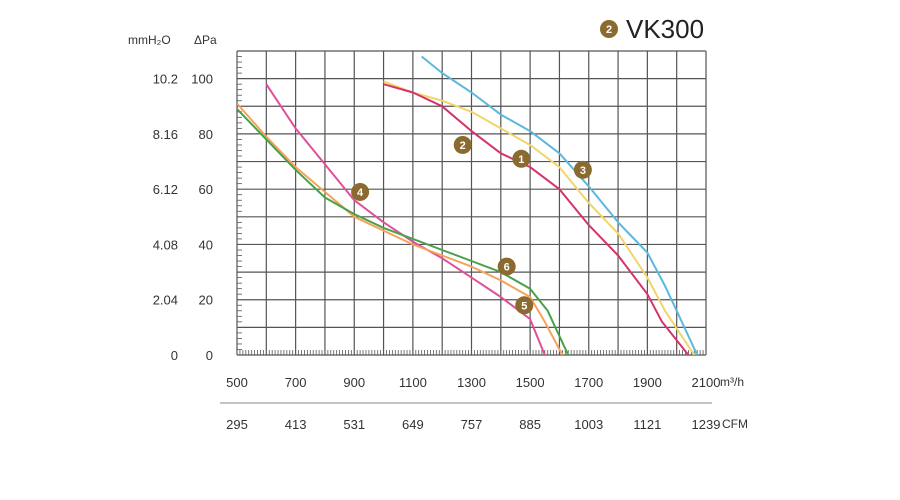 Image resolution: width=900 pixels, height=500 pixels. Describe the element at coordinates (165, 79) in the screenshot. I see `y-tick-mmh2o: 10.2` at that location.